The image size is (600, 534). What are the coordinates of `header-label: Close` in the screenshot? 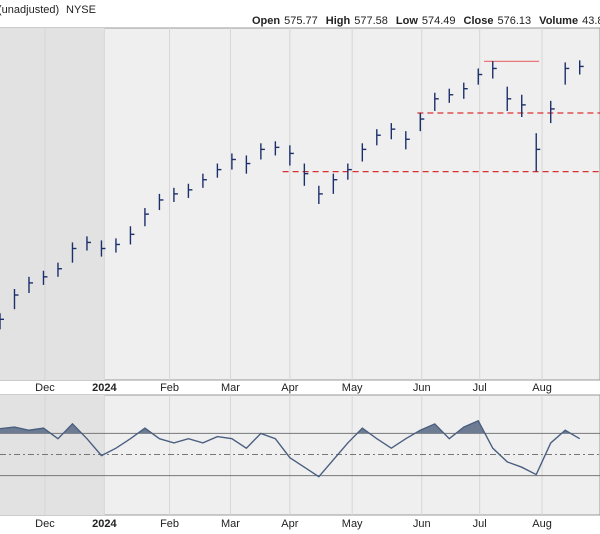 It's located at (479, 21).